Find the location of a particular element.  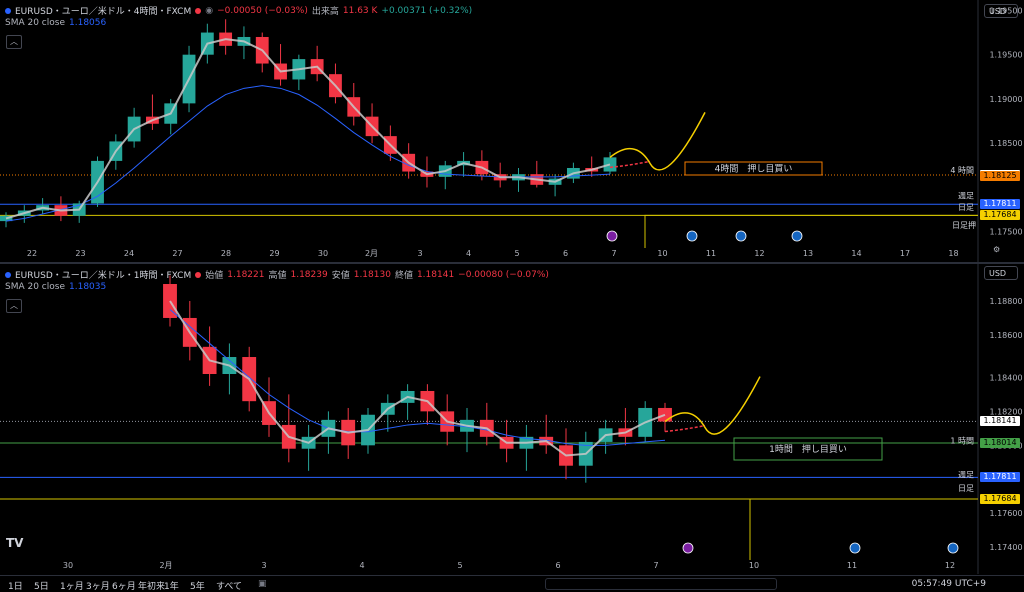

change-text: −0.00080 (−0.07%) is located at coordinates (503, 274).